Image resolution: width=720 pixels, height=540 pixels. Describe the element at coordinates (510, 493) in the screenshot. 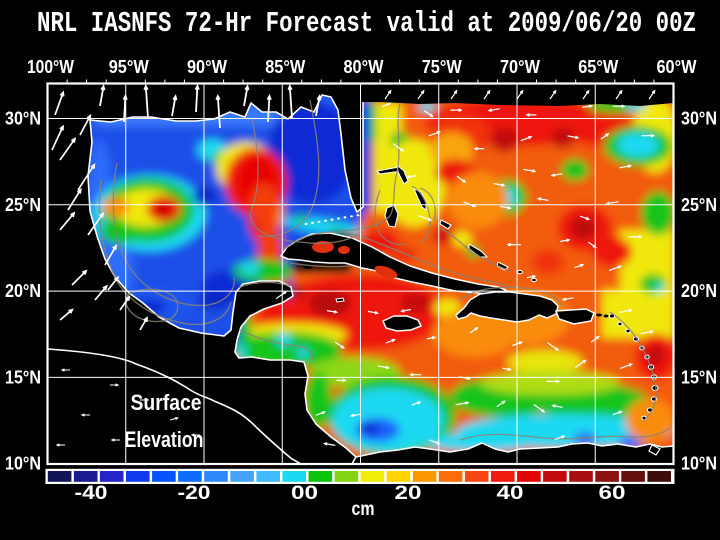

I see `svg-text: 40` at that location.